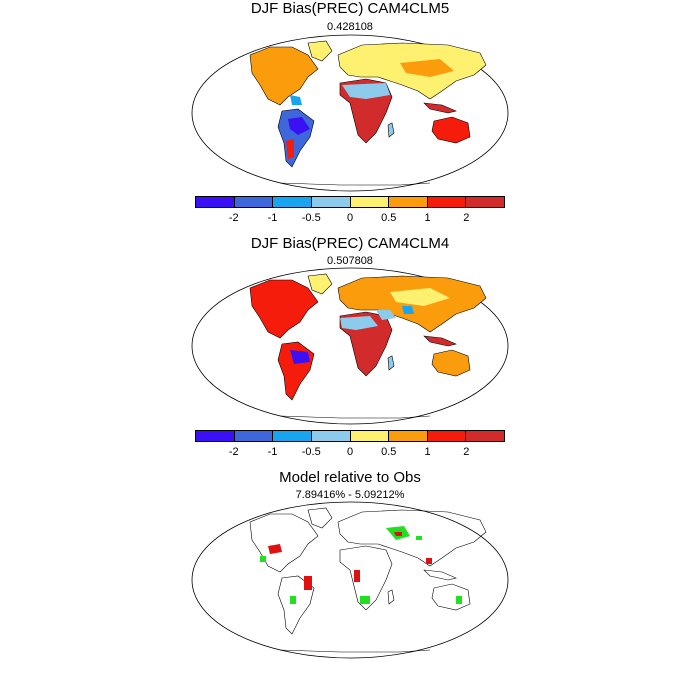 This screenshot has height=700, width=700. I want to click on panel-3-subtitle: 7.89416% - 5.09212%, so click(350, 495).